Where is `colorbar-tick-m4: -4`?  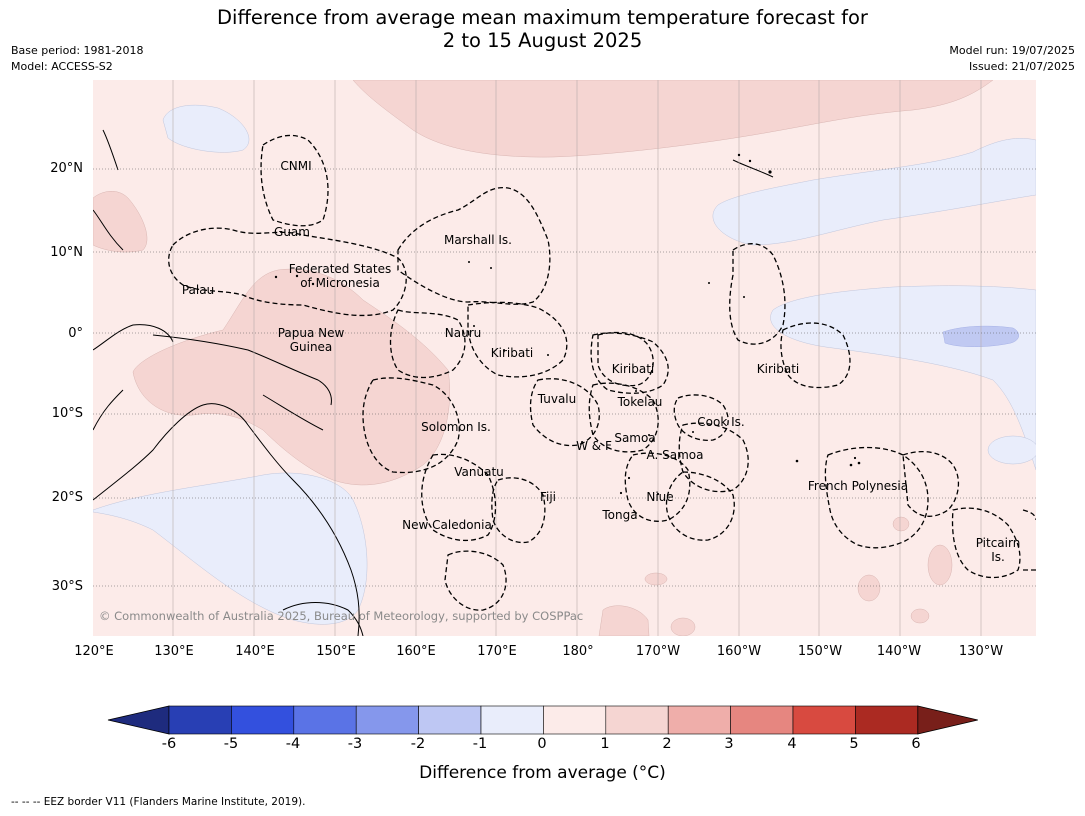 colorbar-tick-m4: -4 is located at coordinates (293, 744).